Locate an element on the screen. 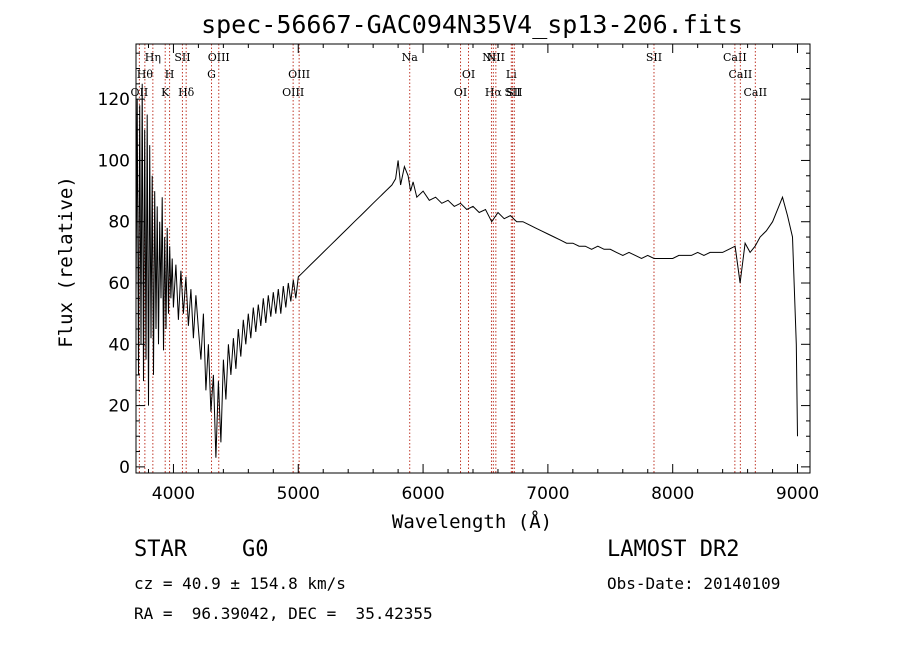  x-tick-label: 8000 is located at coordinates (672, 494).